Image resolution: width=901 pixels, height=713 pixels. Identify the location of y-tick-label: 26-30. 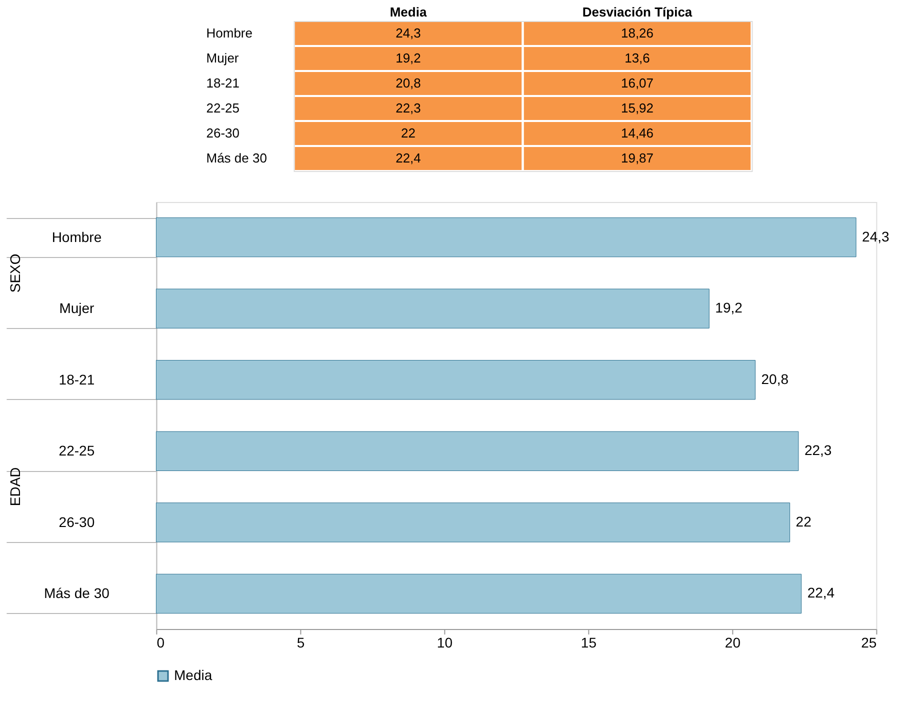
(76, 522).